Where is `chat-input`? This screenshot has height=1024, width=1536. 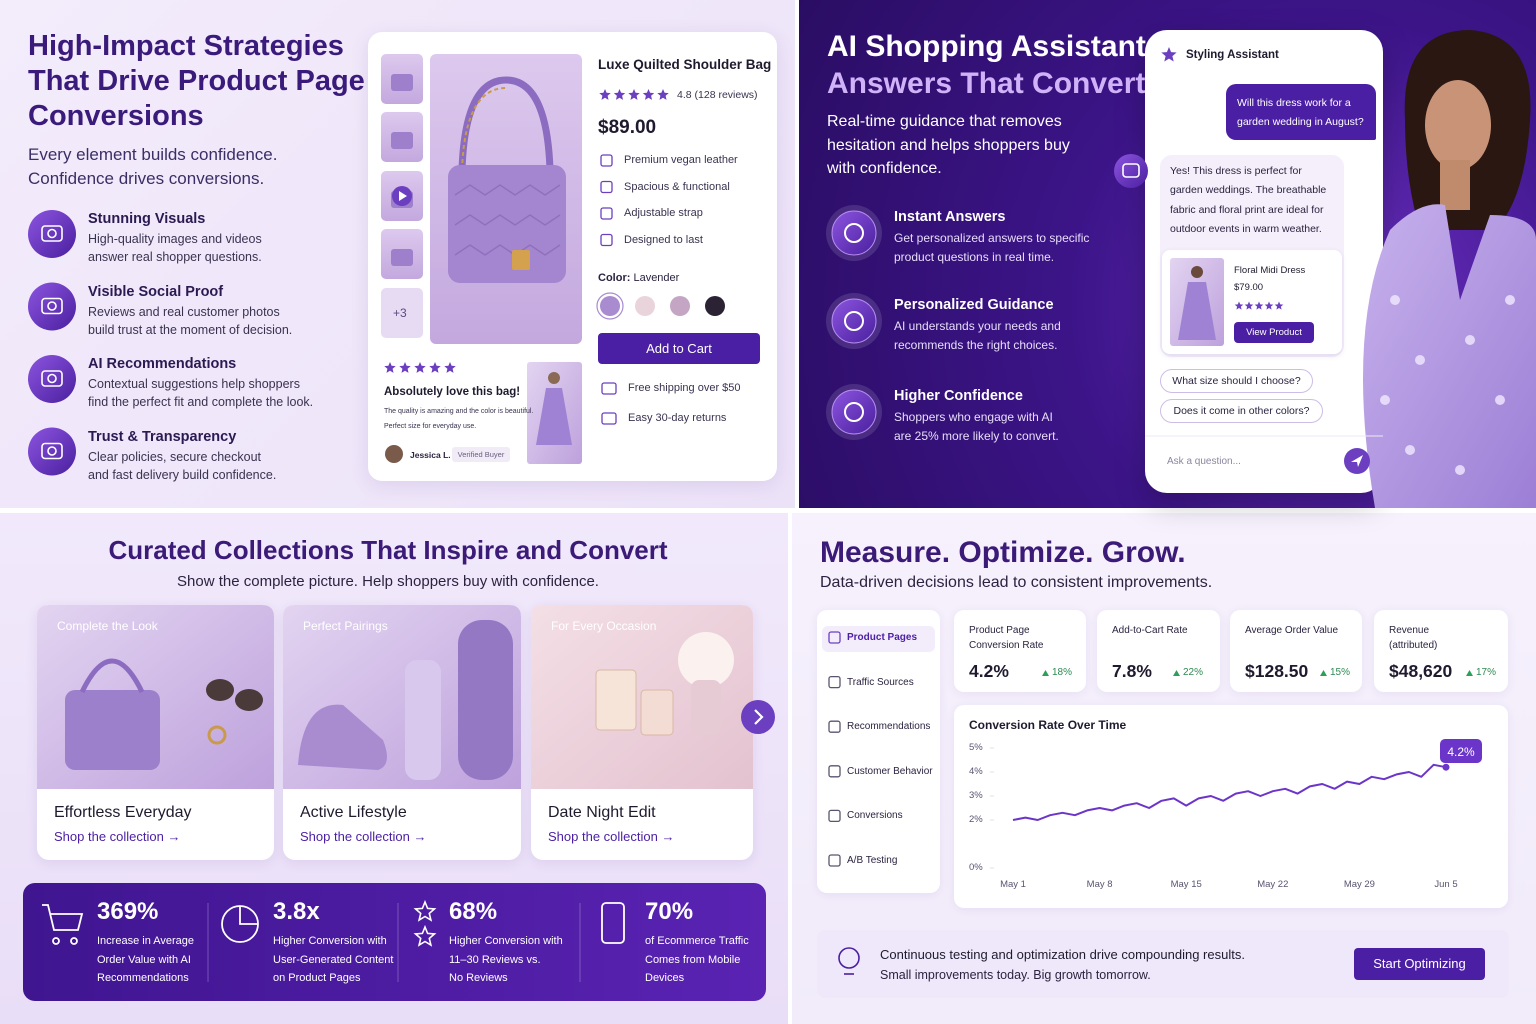 chat-input is located at coordinates (1248, 461).